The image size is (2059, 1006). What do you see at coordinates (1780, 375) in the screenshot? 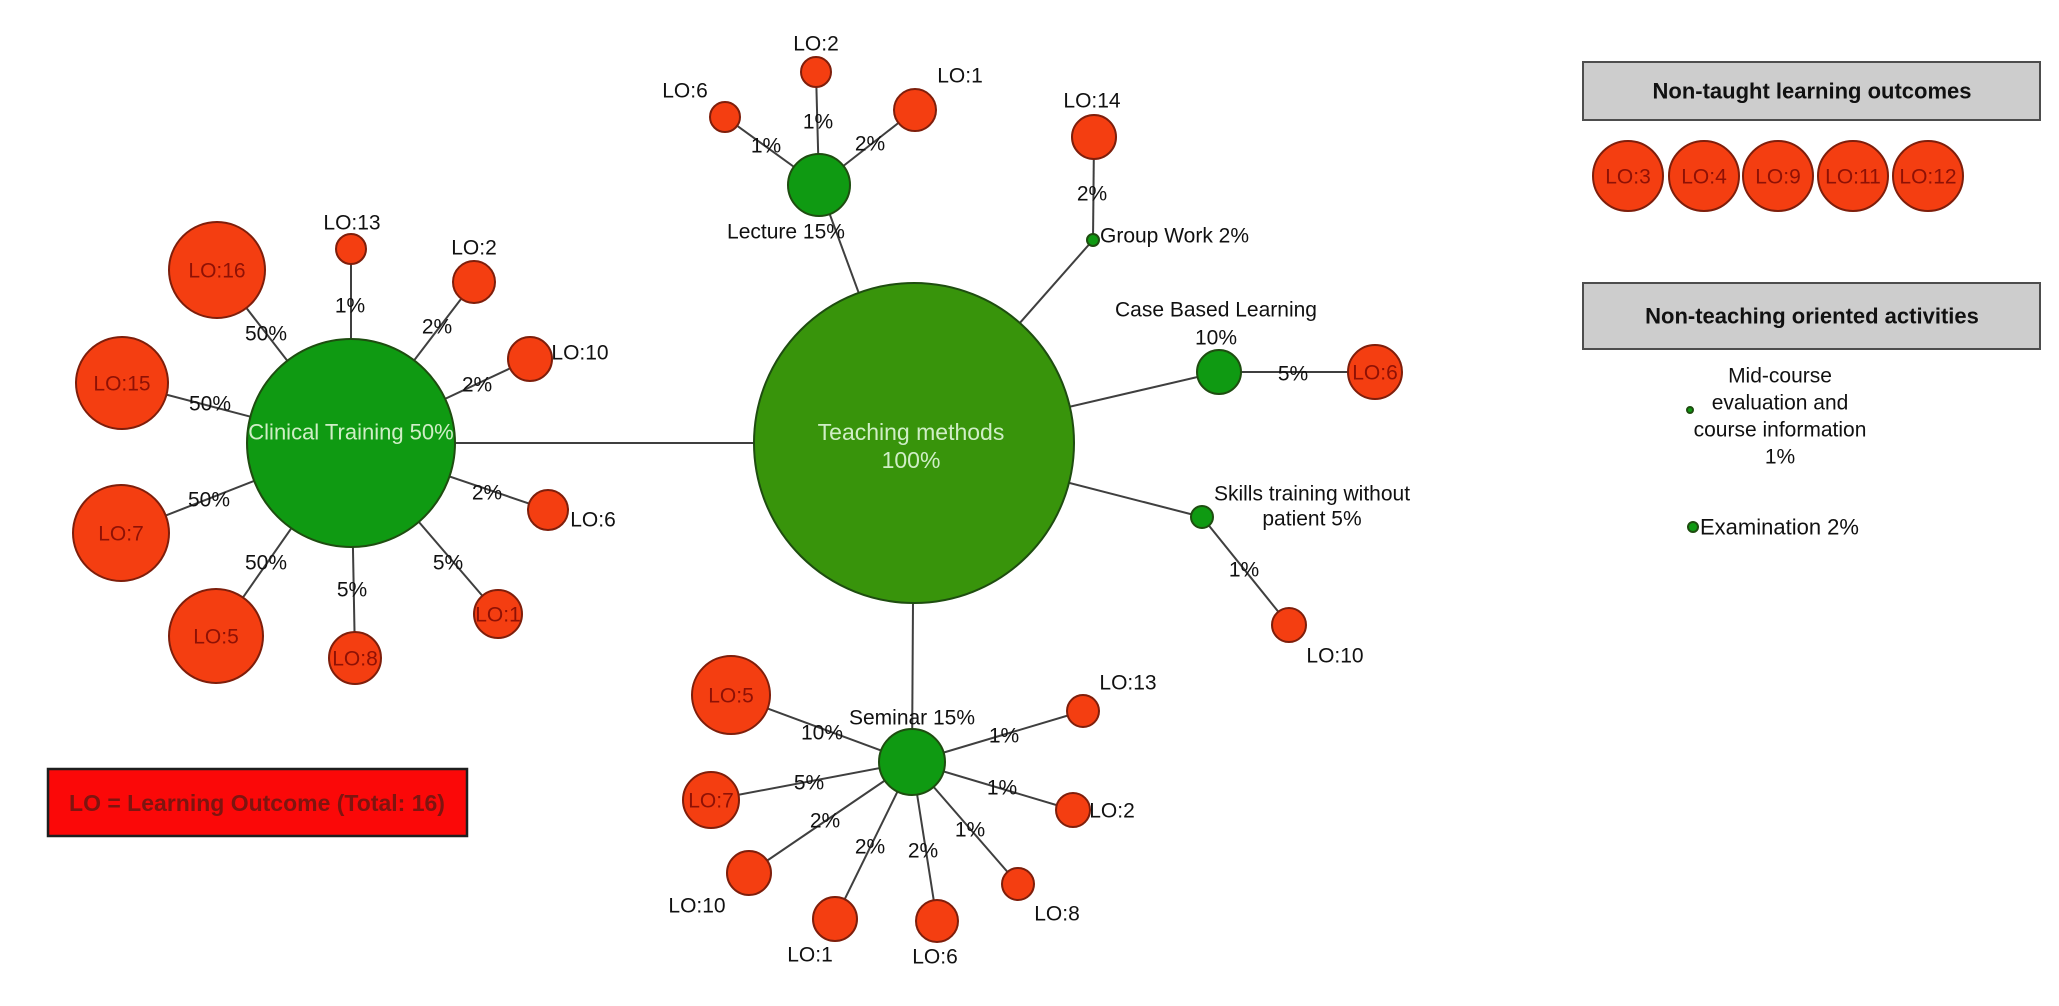
I see `svg-text: Mid-course` at bounding box center [1780, 375].